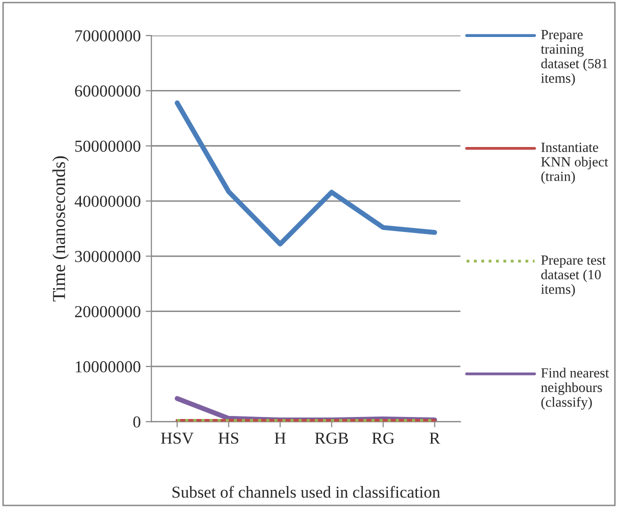 This screenshot has width=618, height=508. I want to click on legend-label: Find nearest neighbours (classify), so click(575, 389).